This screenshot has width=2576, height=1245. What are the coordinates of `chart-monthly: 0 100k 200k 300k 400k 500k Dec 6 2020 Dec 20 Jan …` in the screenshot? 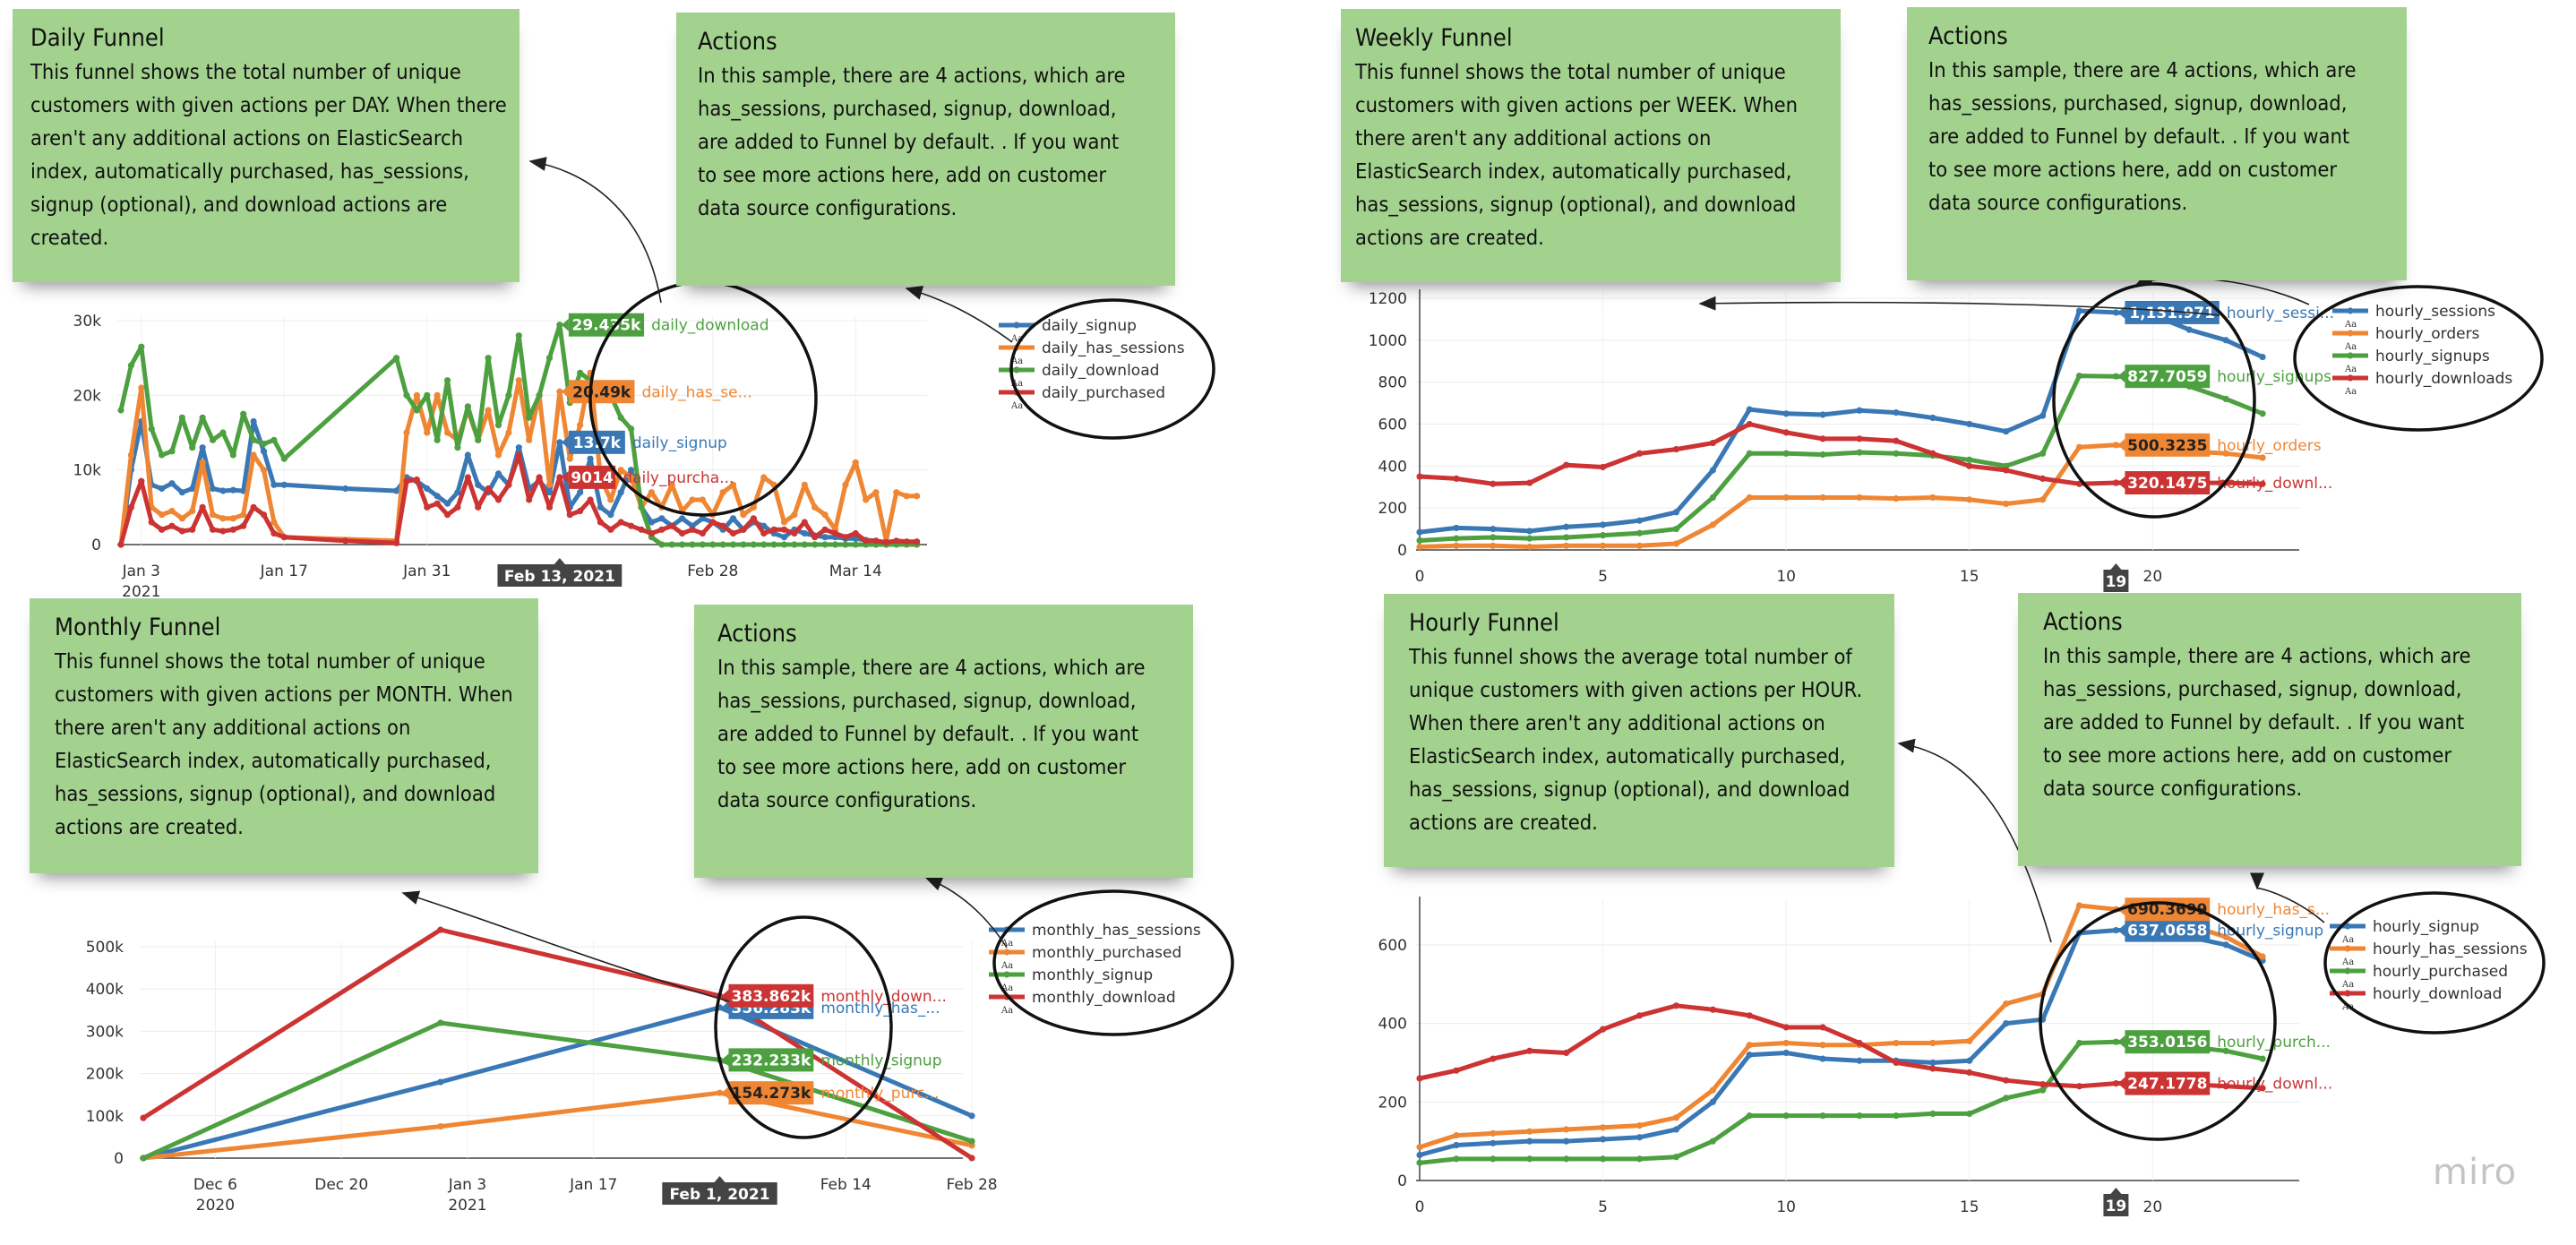 It's located at (660, 1052).